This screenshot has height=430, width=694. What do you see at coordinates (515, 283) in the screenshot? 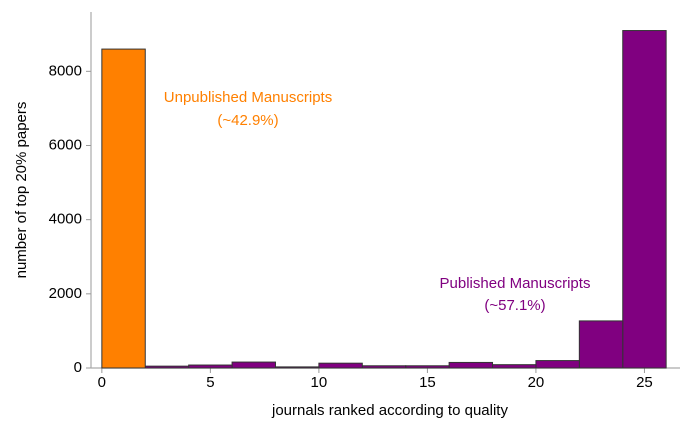
I see `annotation: Published Manuscripts` at bounding box center [515, 283].